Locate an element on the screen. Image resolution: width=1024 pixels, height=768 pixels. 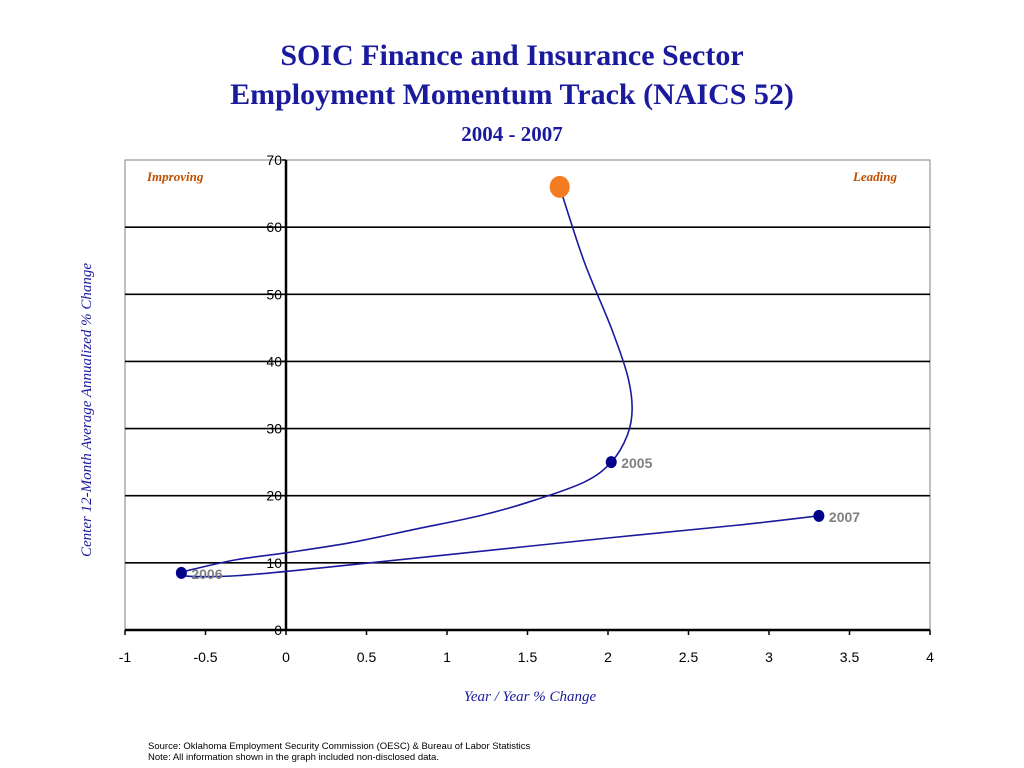
y-tick-label: 70 is located at coordinates (274, 160).